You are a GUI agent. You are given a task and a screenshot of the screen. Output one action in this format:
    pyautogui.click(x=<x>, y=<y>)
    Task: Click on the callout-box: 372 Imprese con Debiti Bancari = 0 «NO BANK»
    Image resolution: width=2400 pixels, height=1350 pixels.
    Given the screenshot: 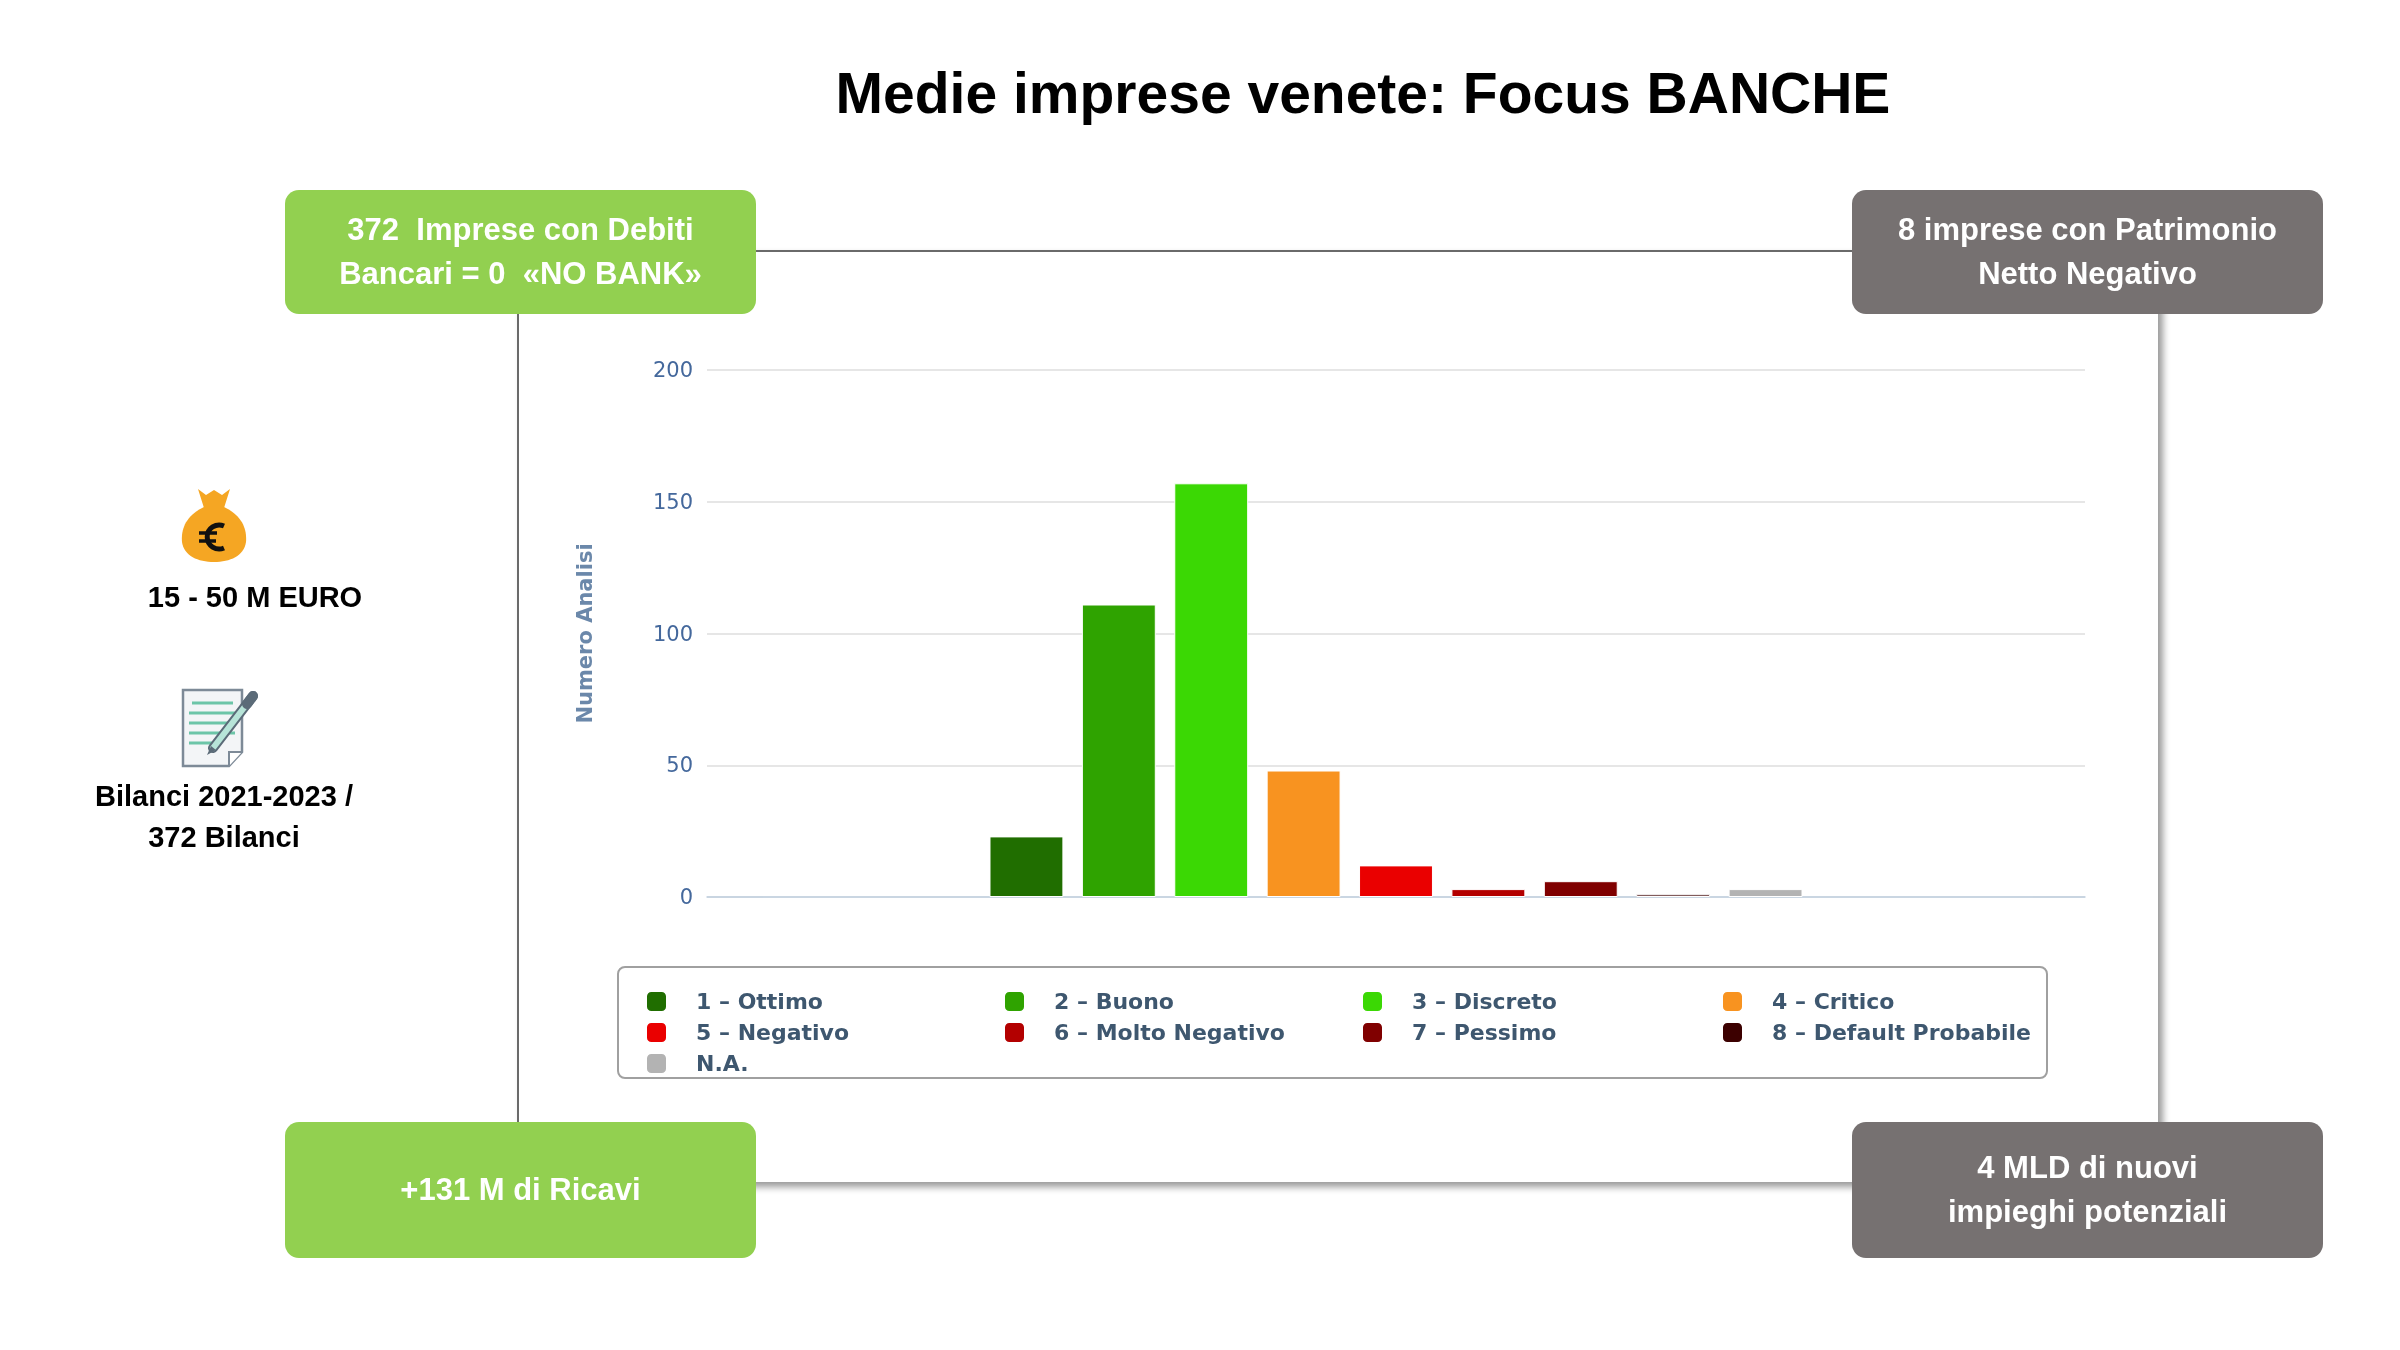 What is the action you would take?
    pyautogui.click(x=520, y=252)
    